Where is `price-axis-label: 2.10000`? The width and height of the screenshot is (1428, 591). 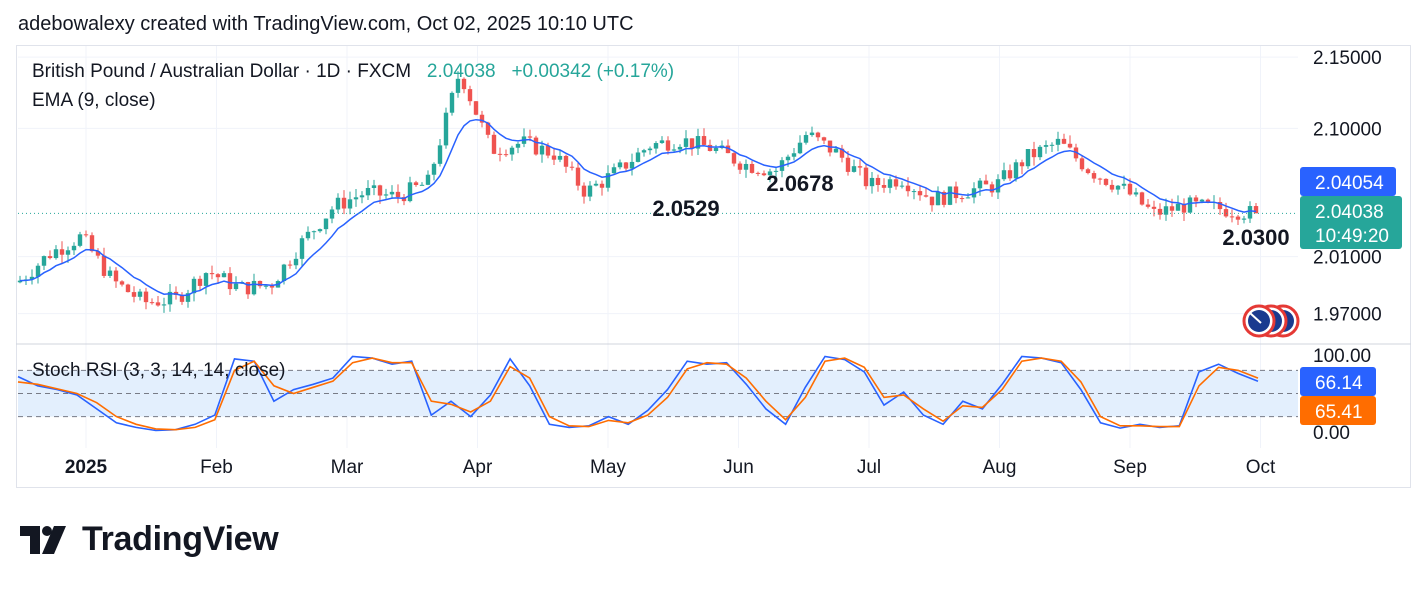
price-axis-label: 2.10000 is located at coordinates (1347, 129).